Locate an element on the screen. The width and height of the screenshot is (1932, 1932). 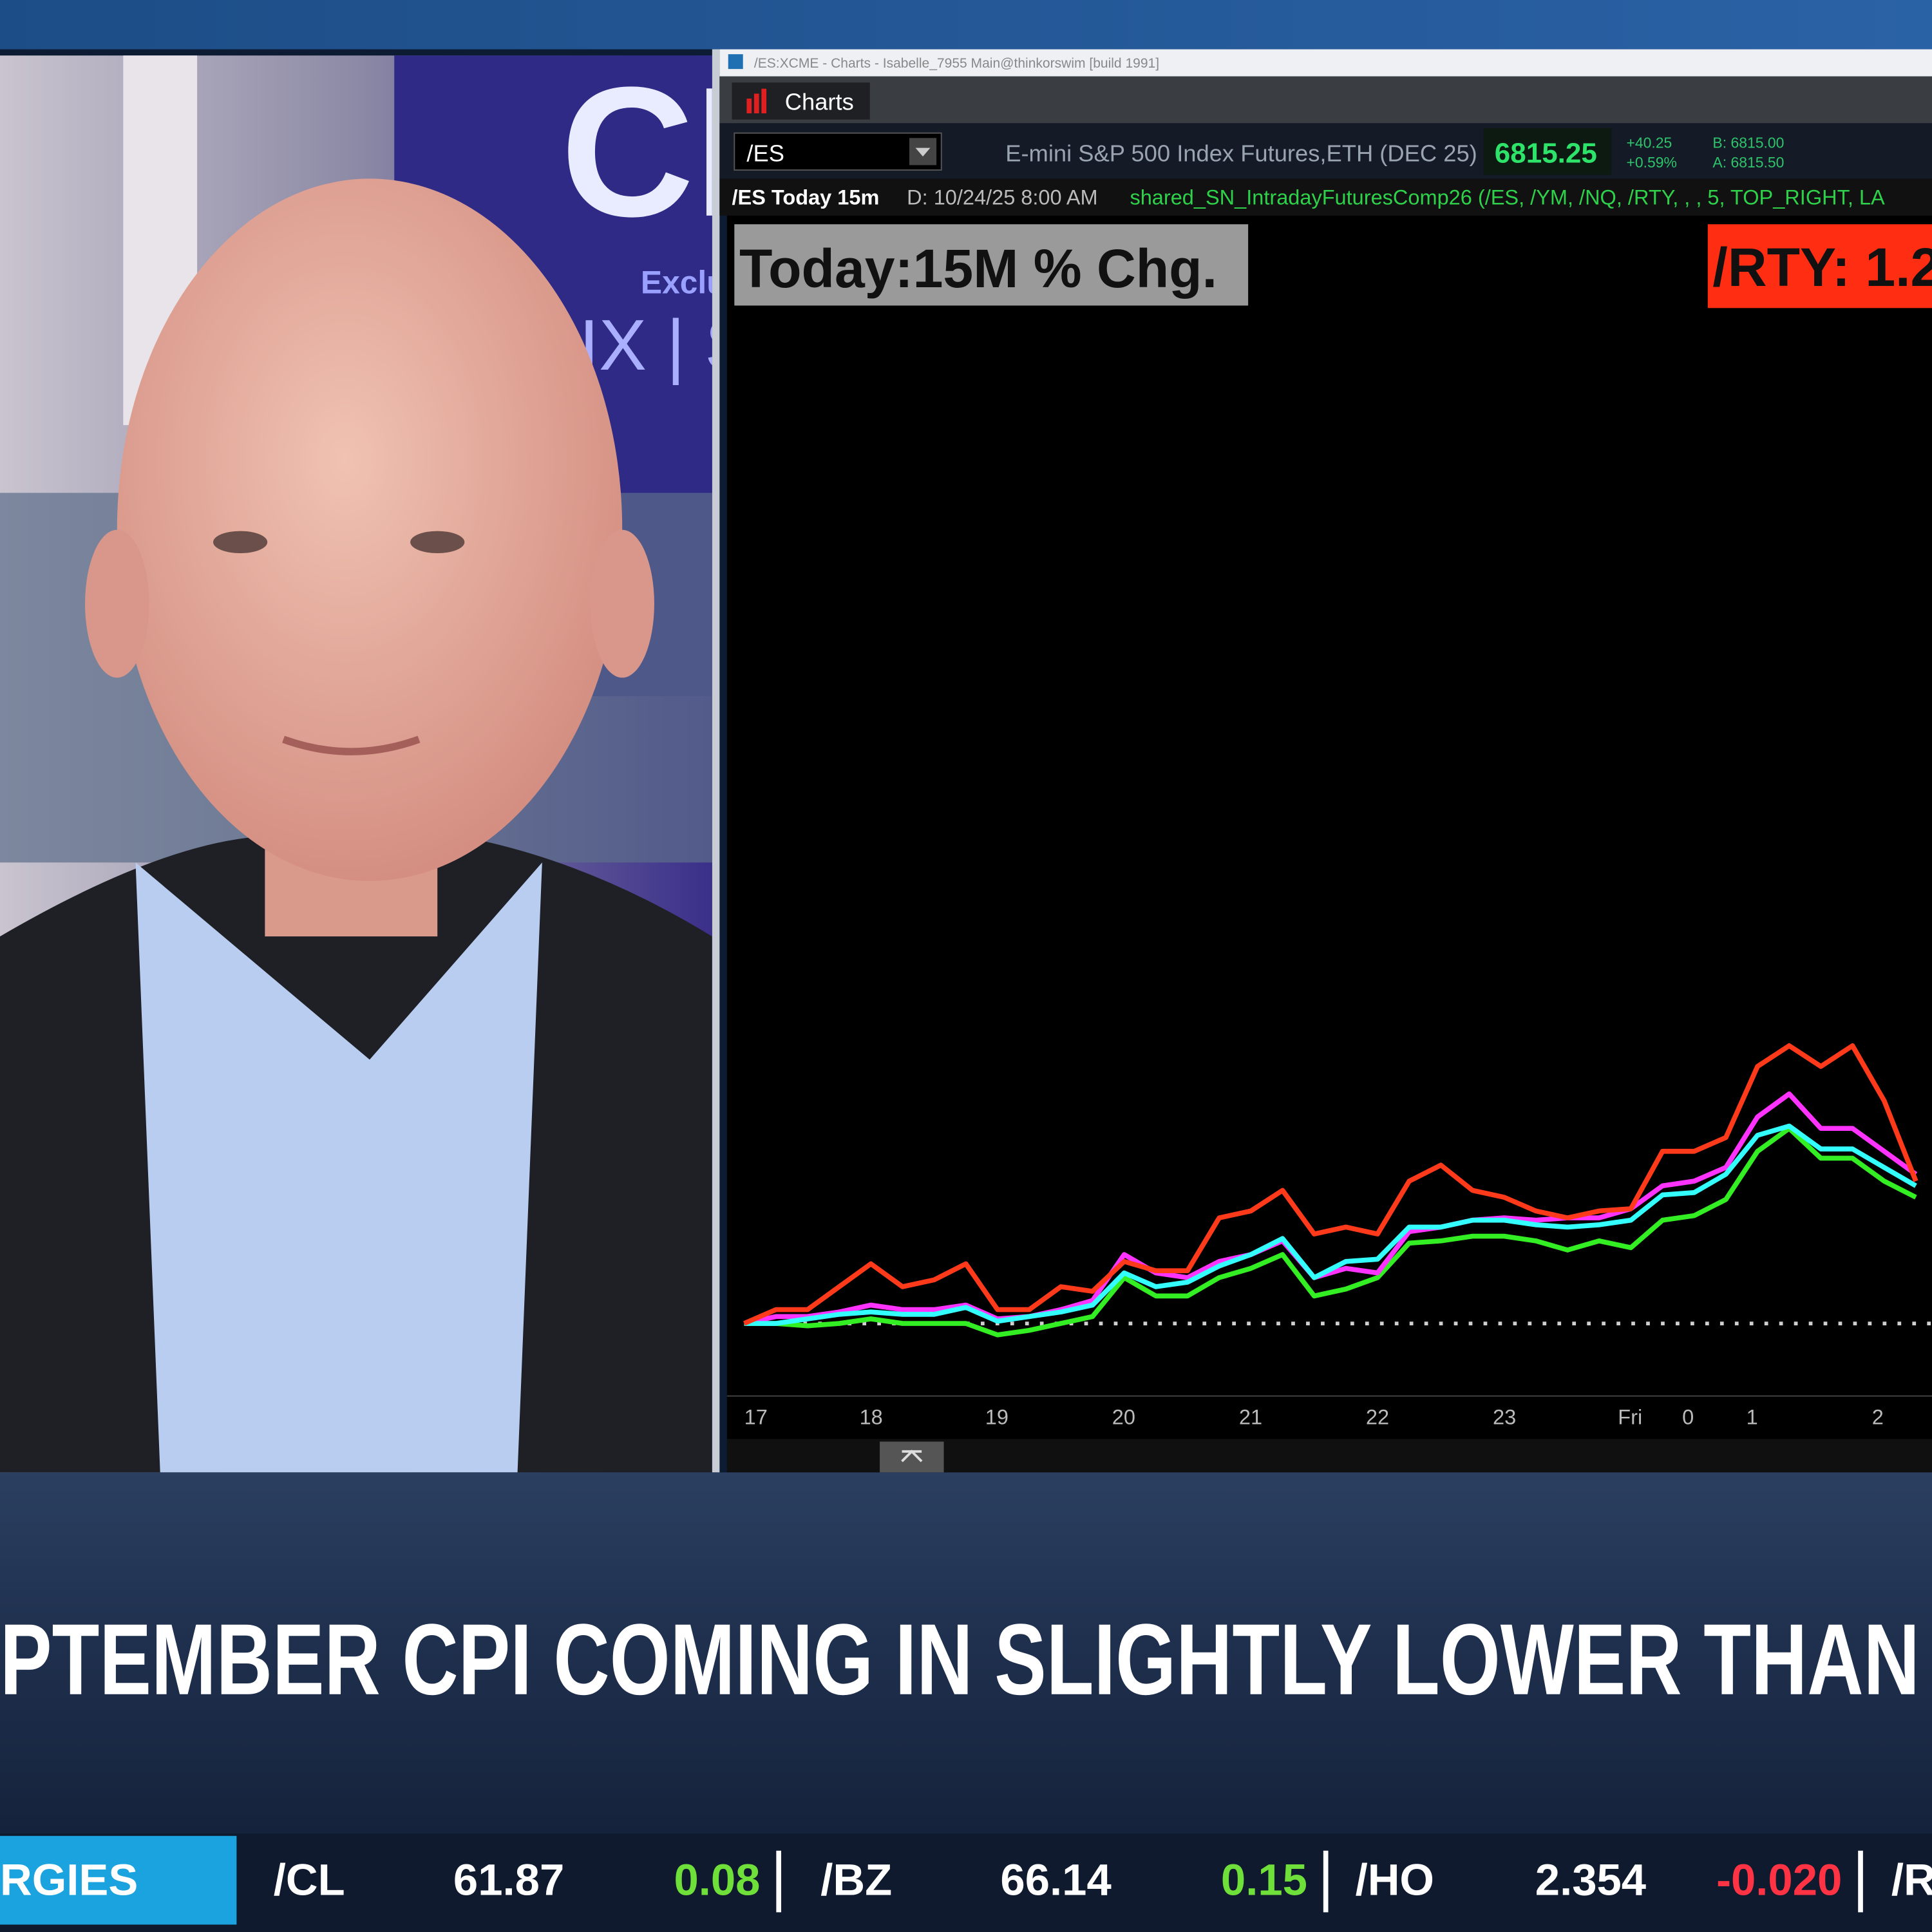
logo-line: IX | S is located at coordinates (665, 345).